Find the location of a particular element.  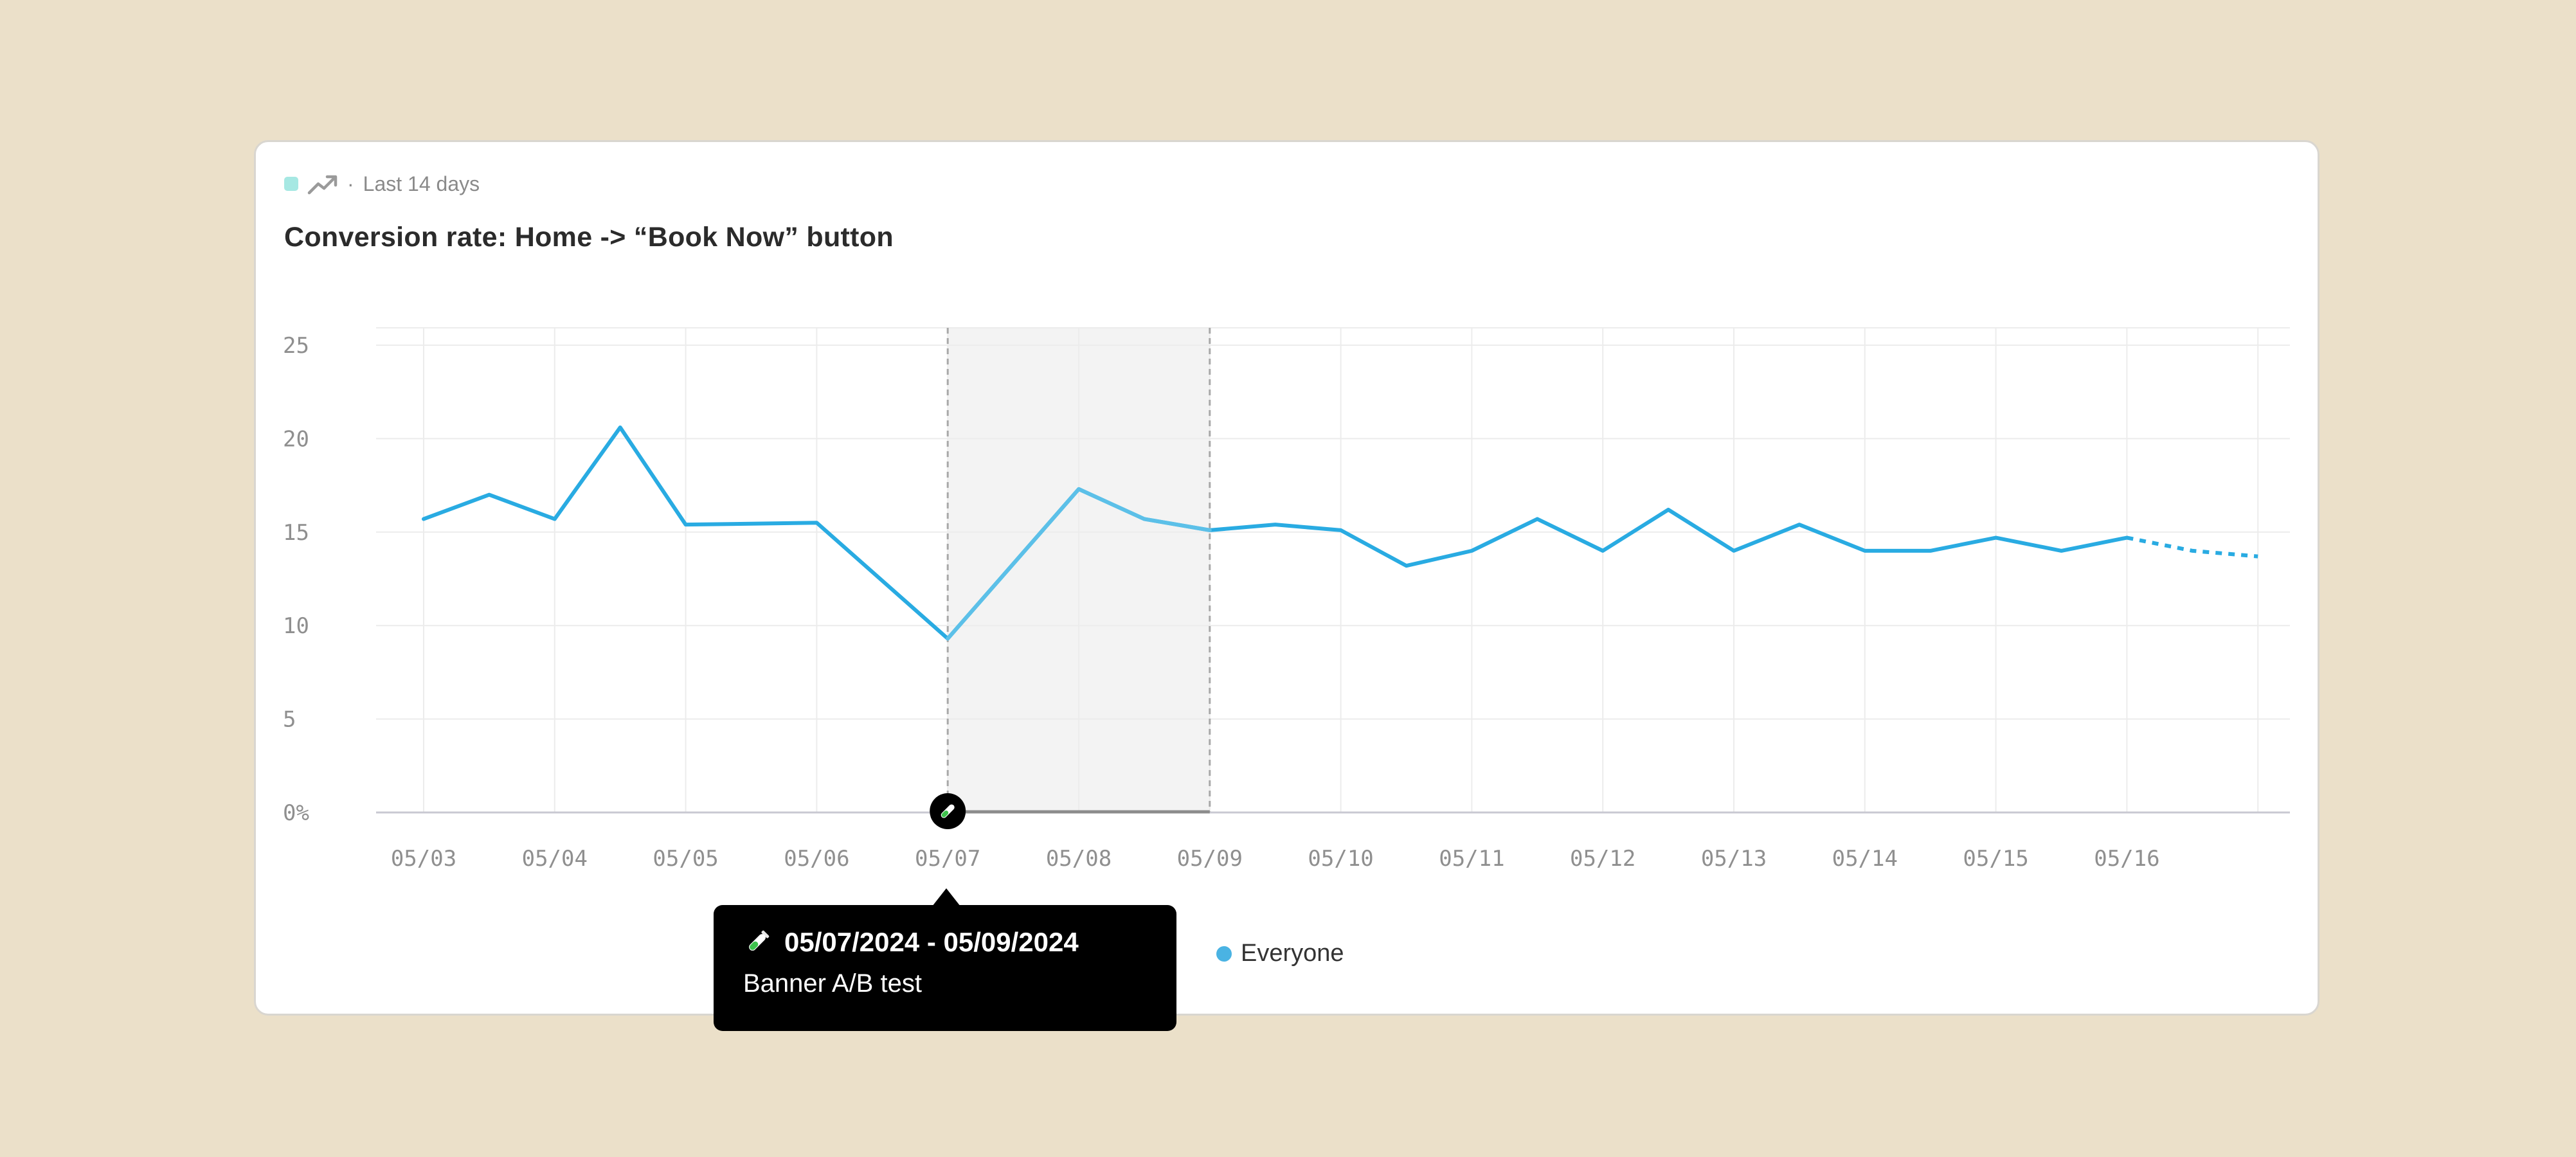

legend: Everyone is located at coordinates (1280, 953).